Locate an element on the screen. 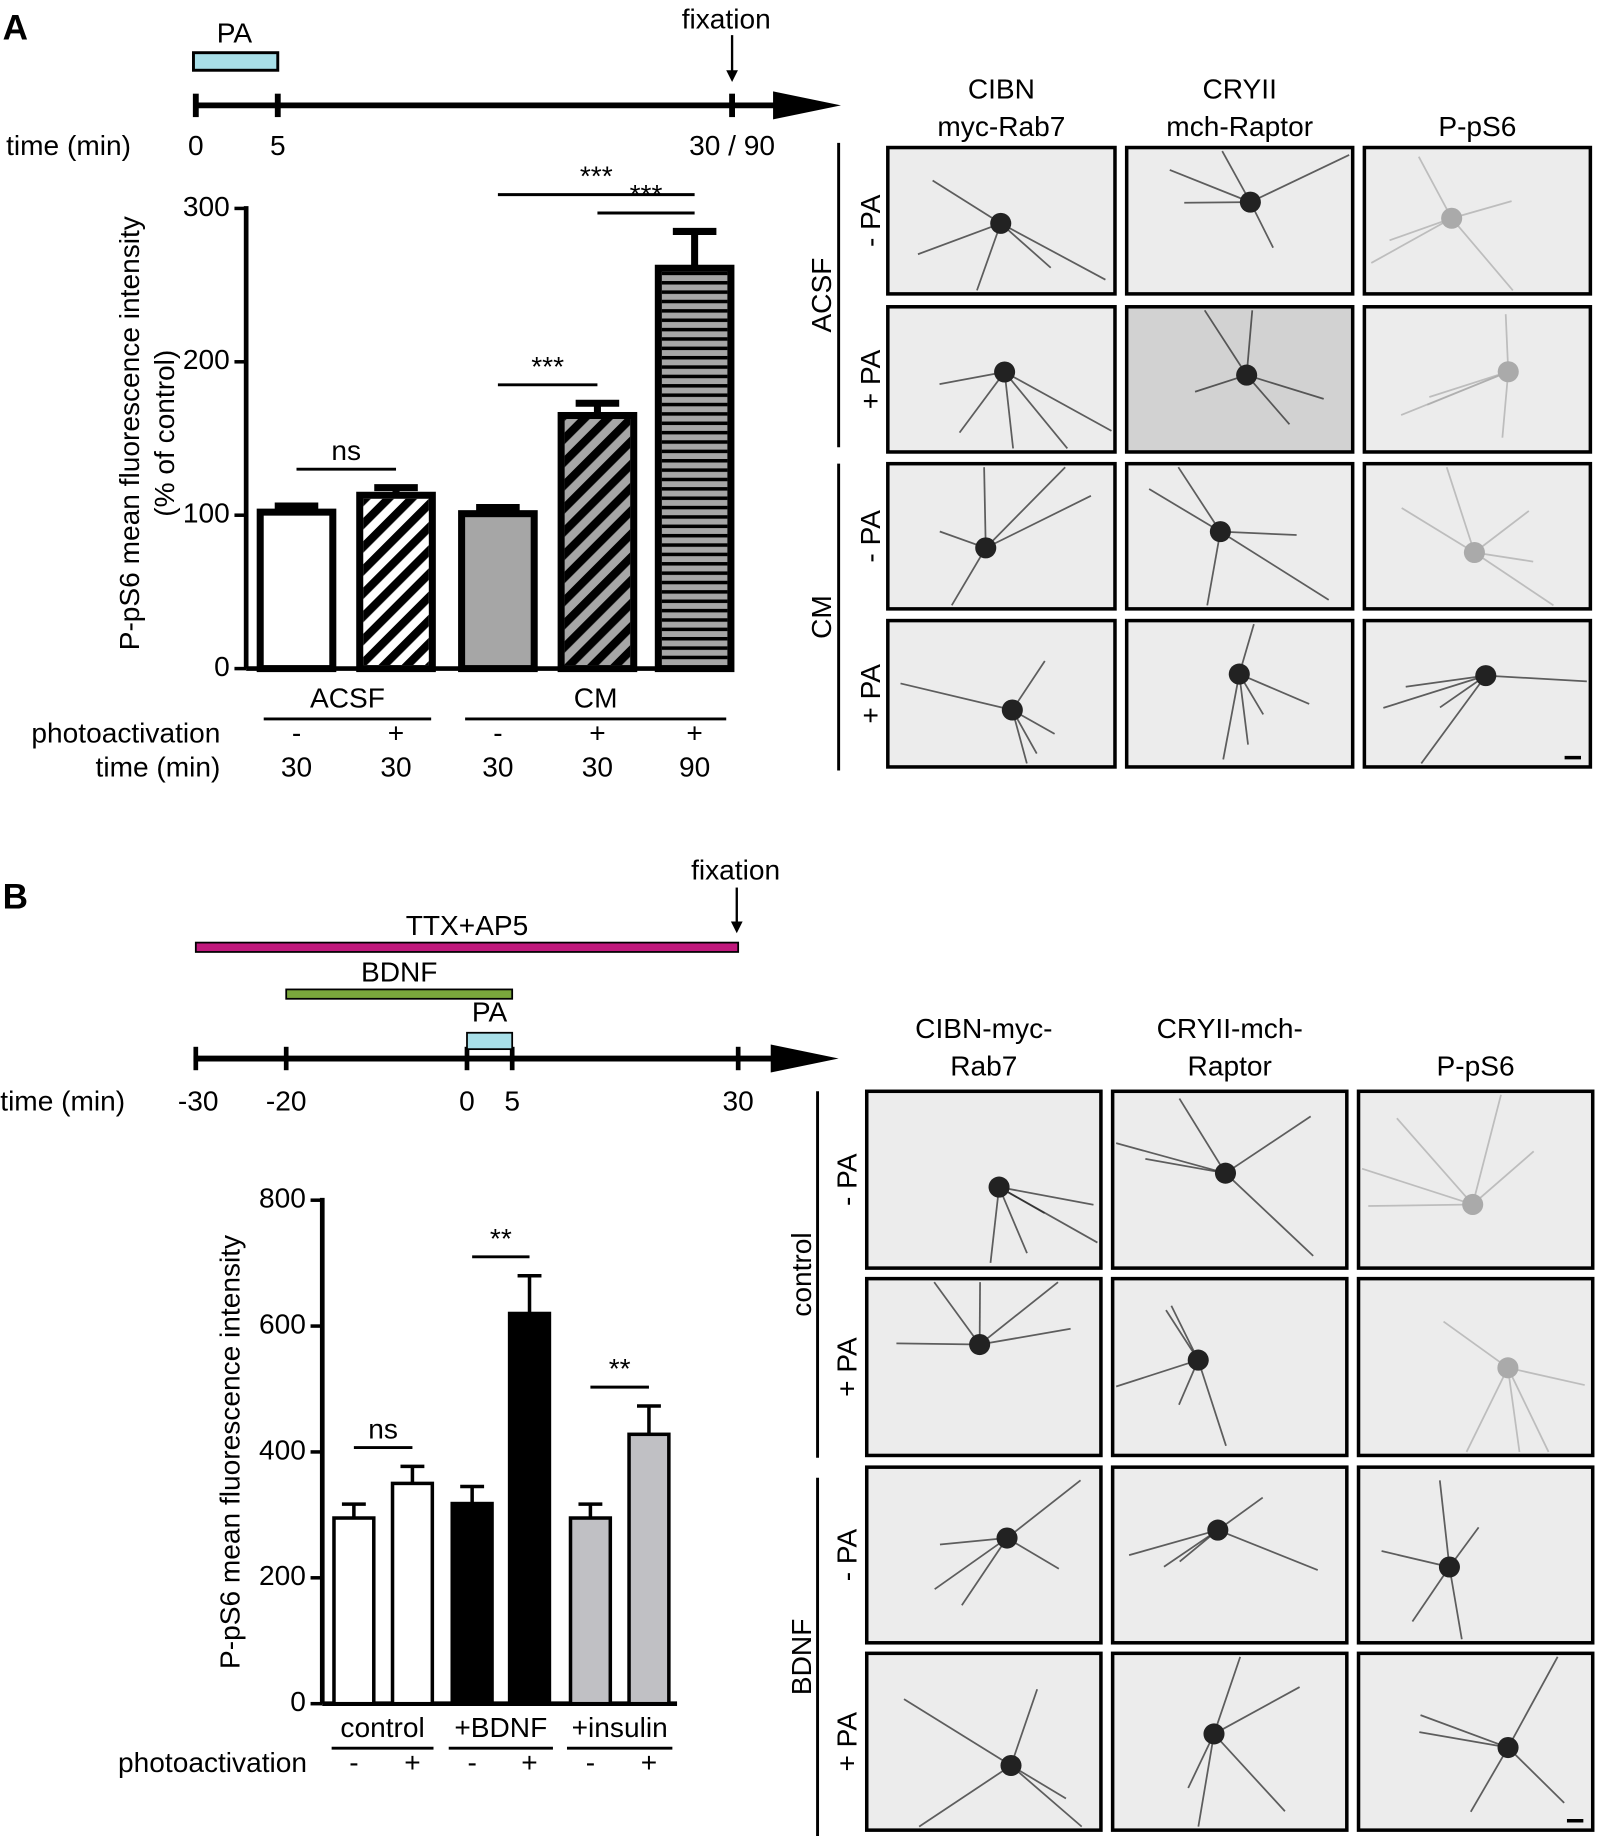 The width and height of the screenshot is (1600, 1836). timeline-tick-label: 5 is located at coordinates (278, 145).